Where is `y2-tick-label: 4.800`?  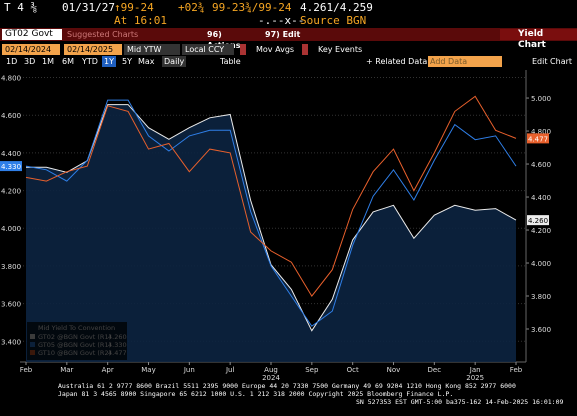 y2-tick-label: 4.800 is located at coordinates (541, 132).